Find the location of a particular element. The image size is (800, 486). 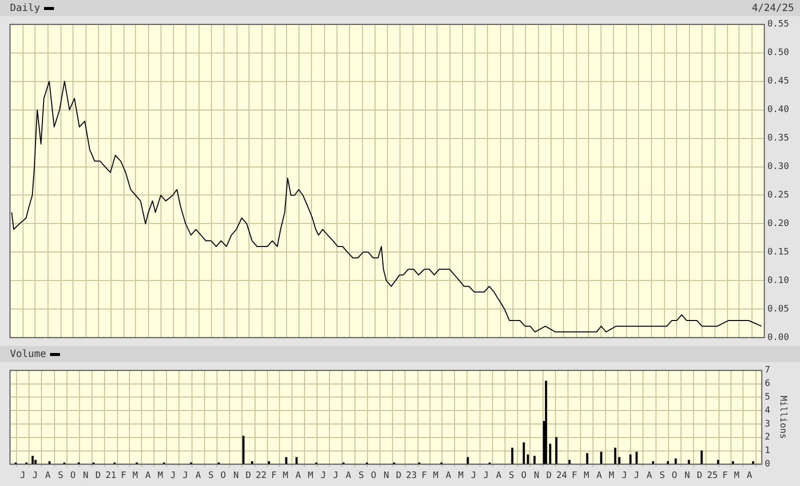

x-tick-label: 23 is located at coordinates (411, 475).